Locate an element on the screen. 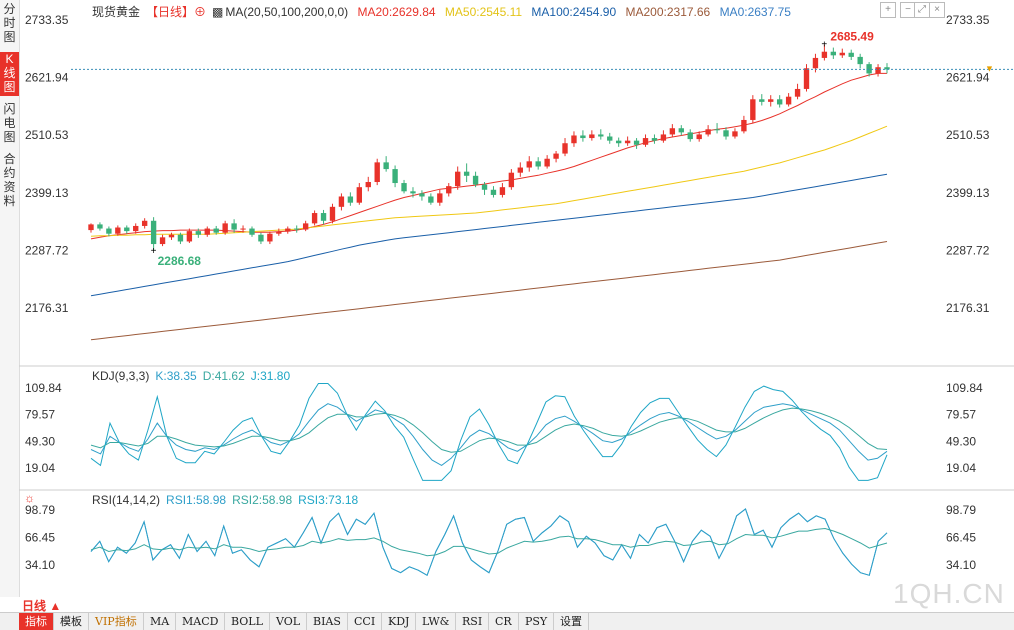 This screenshot has height=630, width=1014. price-right-tick: 2287.72 is located at coordinates (968, 250).